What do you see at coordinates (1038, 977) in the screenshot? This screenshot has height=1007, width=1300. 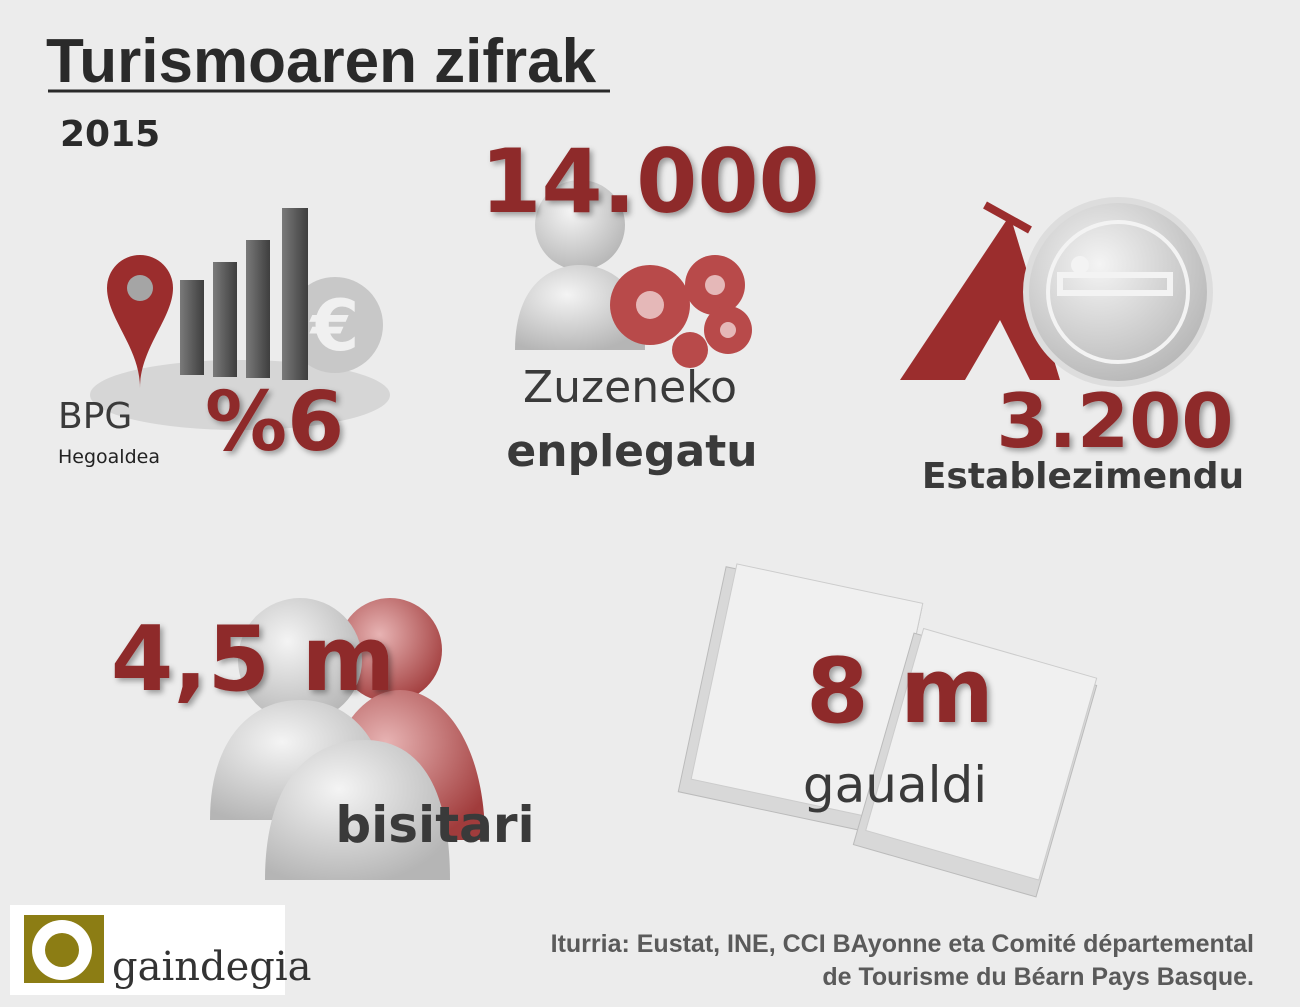 I see `source-line: de Tourisme du Béarn Pays Basque.` at bounding box center [1038, 977].